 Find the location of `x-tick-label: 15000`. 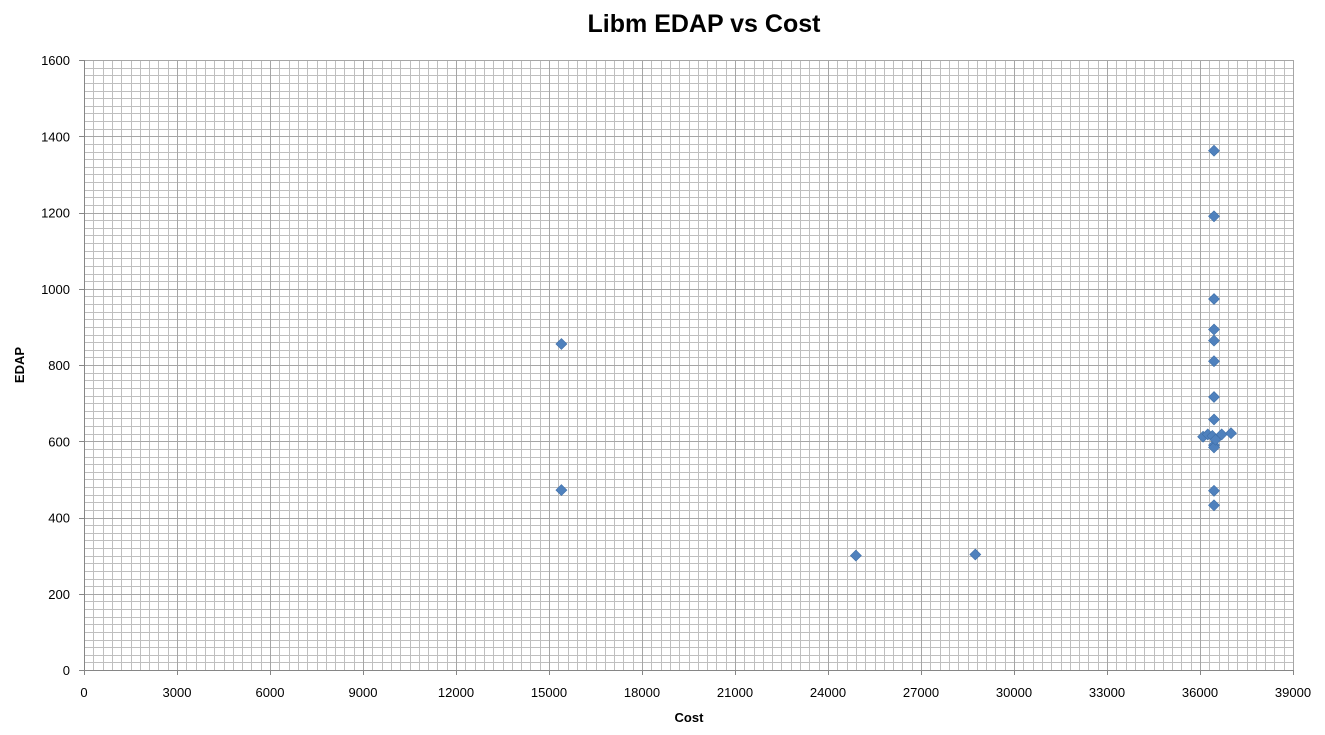

x-tick-label: 15000 is located at coordinates (549, 692).